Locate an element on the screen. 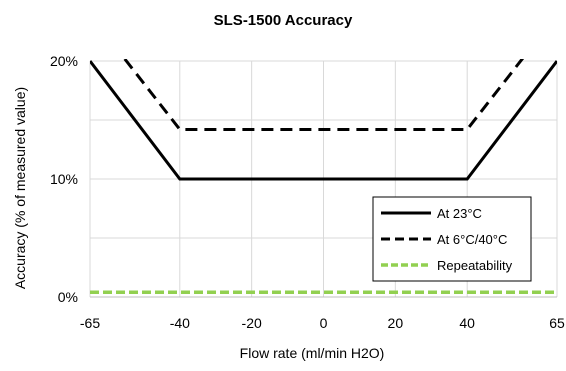  y-tick-label: 10% is located at coordinates (64, 179).